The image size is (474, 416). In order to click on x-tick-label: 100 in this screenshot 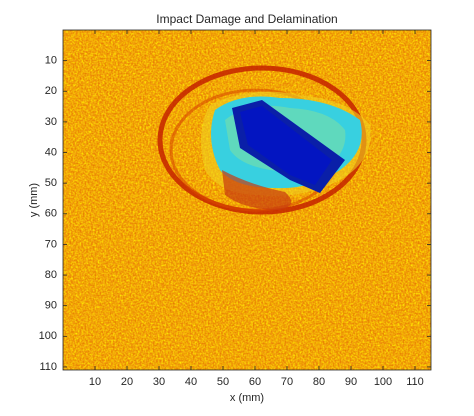, I will do `click(383, 382)`.